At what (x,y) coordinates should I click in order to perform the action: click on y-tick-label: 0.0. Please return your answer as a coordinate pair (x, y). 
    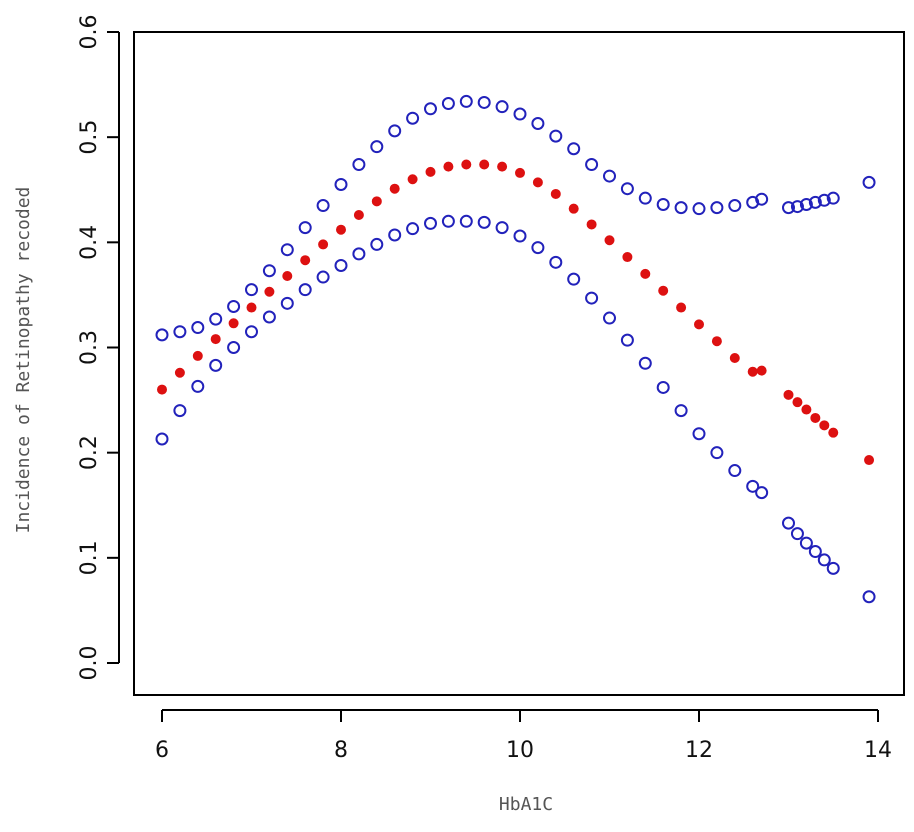
    Looking at the image, I should click on (89, 663).